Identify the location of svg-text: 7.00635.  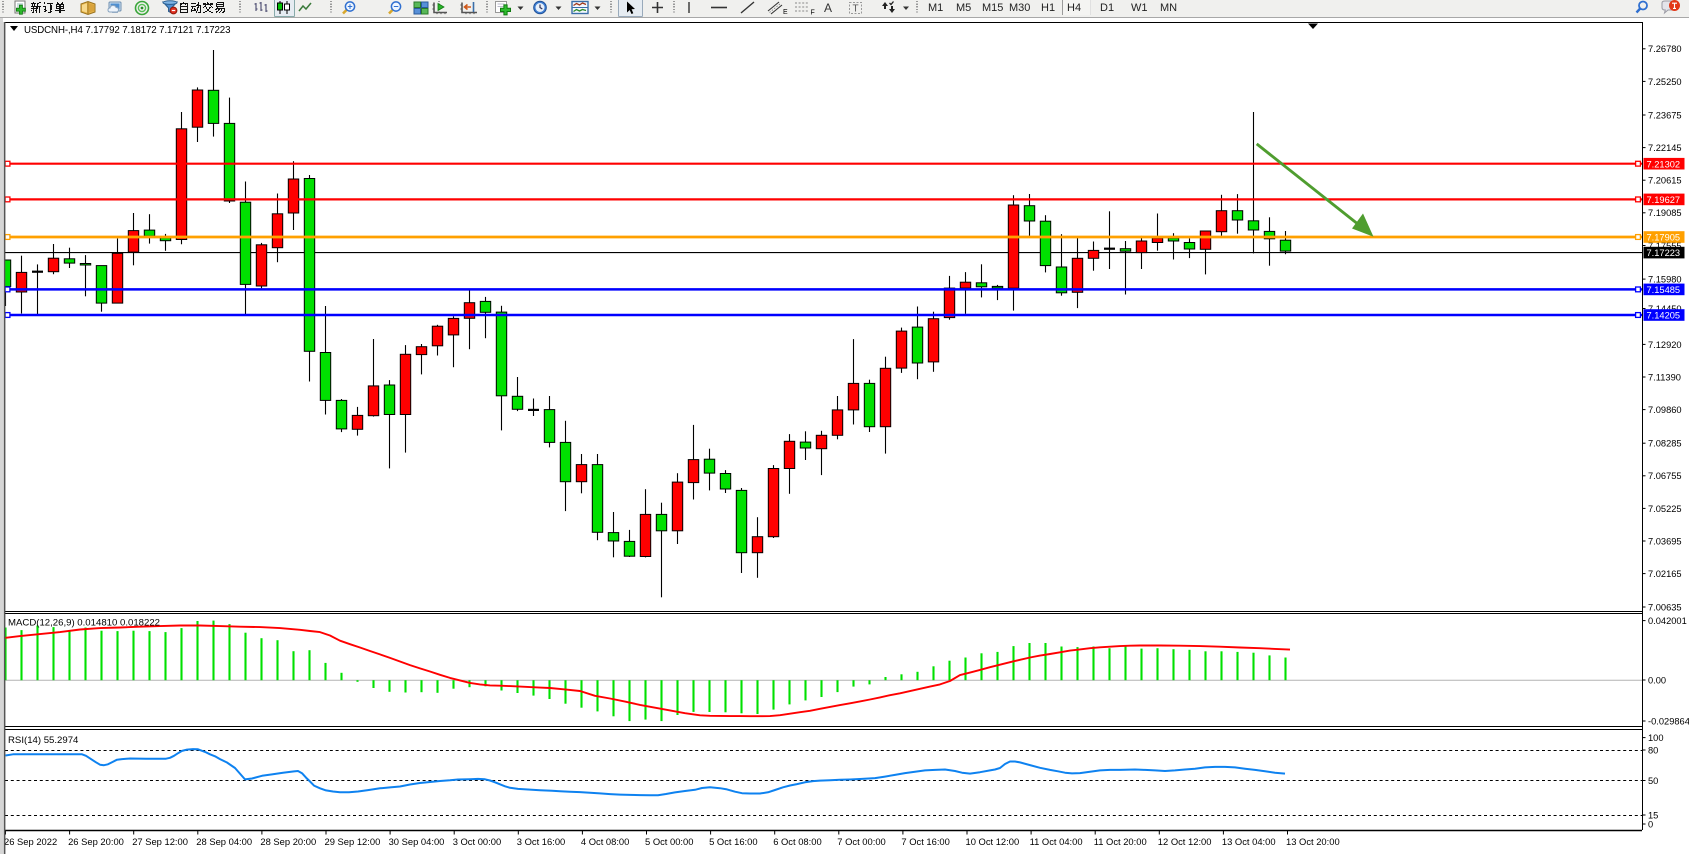
(1665, 607).